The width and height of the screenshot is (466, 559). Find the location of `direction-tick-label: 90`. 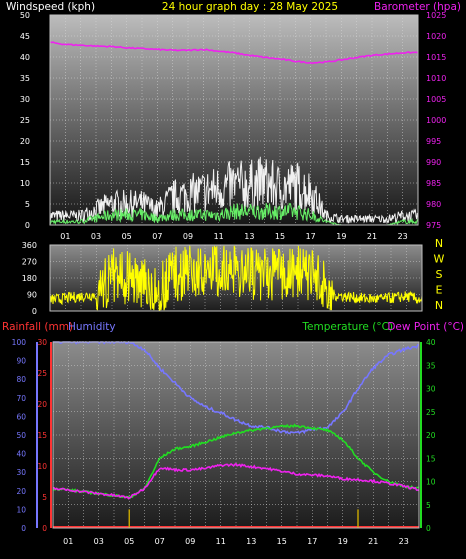

direction-tick-label: 90 is located at coordinates (32, 295).